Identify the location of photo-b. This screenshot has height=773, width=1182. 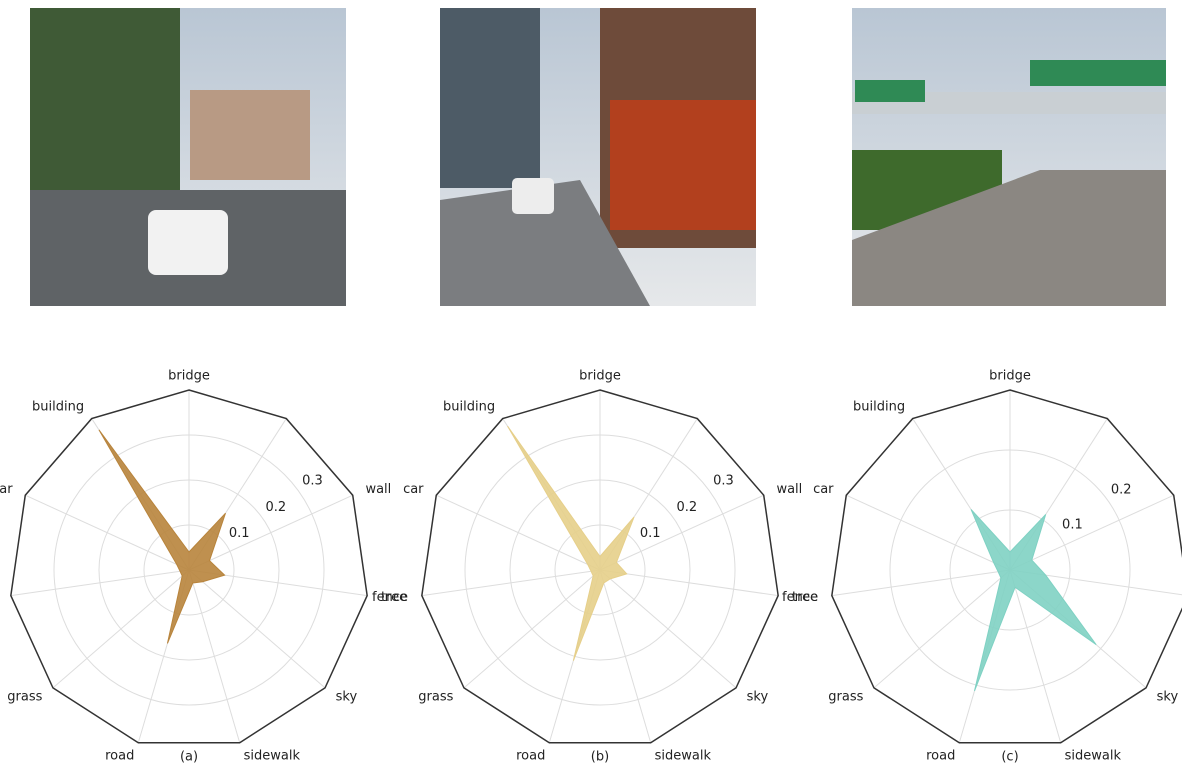
(598, 157).